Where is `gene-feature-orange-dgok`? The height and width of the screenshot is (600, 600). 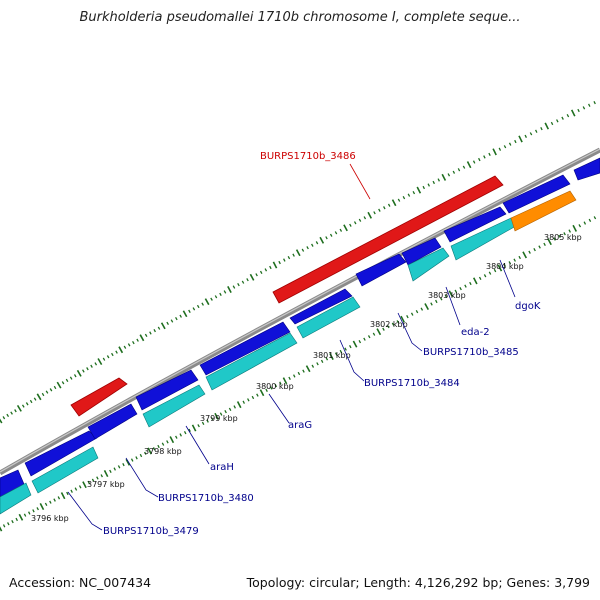 gene-feature-orange-dgok is located at coordinates (543, 211).